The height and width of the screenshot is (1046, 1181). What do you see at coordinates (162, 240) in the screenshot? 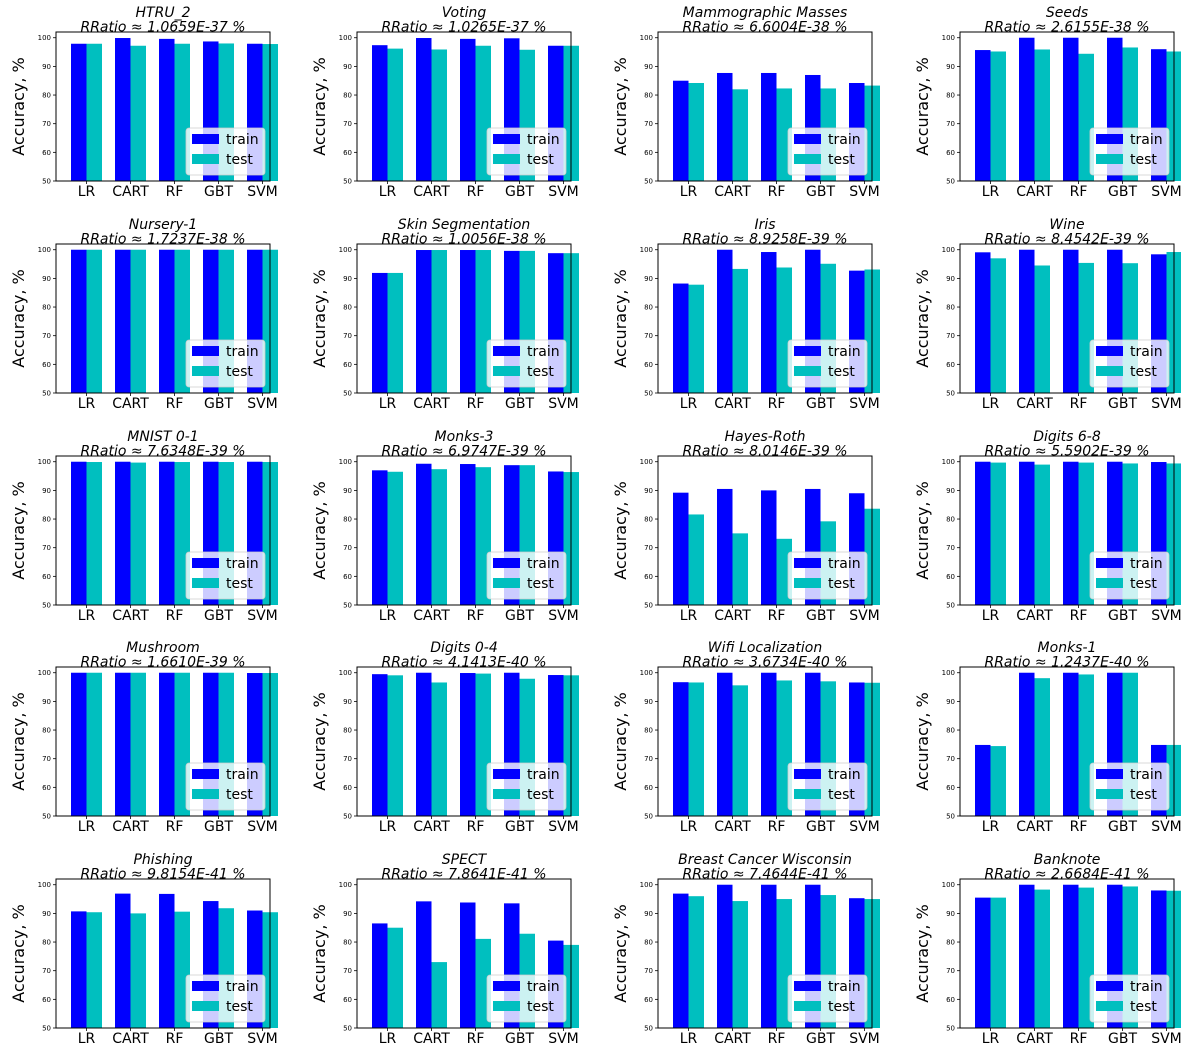
I see `chart-subtitle: RRatio ≈ 1.7237E-38 %` at bounding box center [162, 240].